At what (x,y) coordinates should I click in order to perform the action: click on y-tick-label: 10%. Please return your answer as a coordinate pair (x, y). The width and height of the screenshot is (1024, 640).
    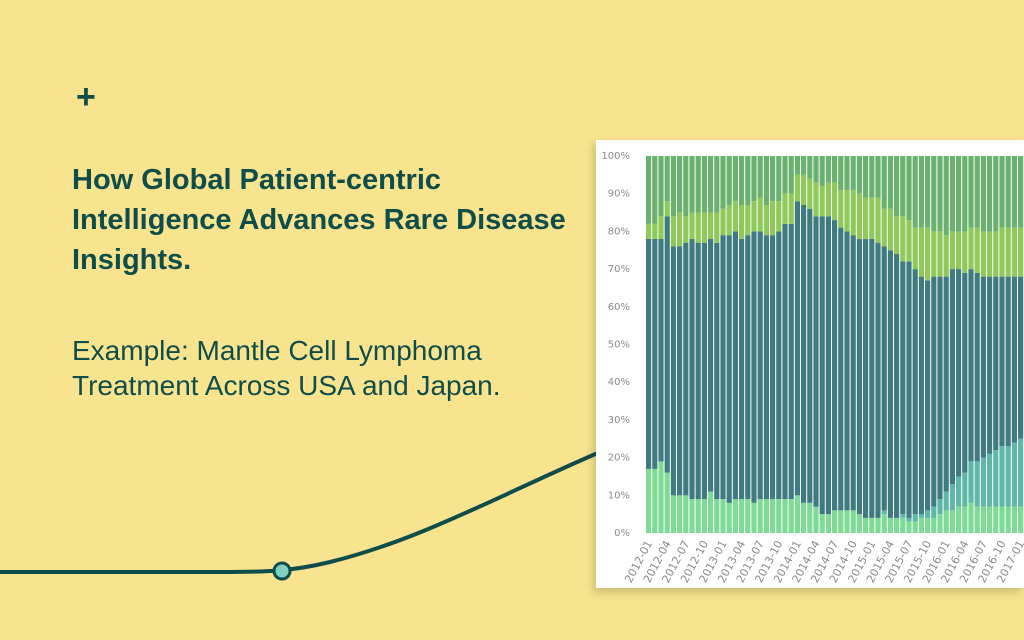
    Looking at the image, I should click on (619, 495).